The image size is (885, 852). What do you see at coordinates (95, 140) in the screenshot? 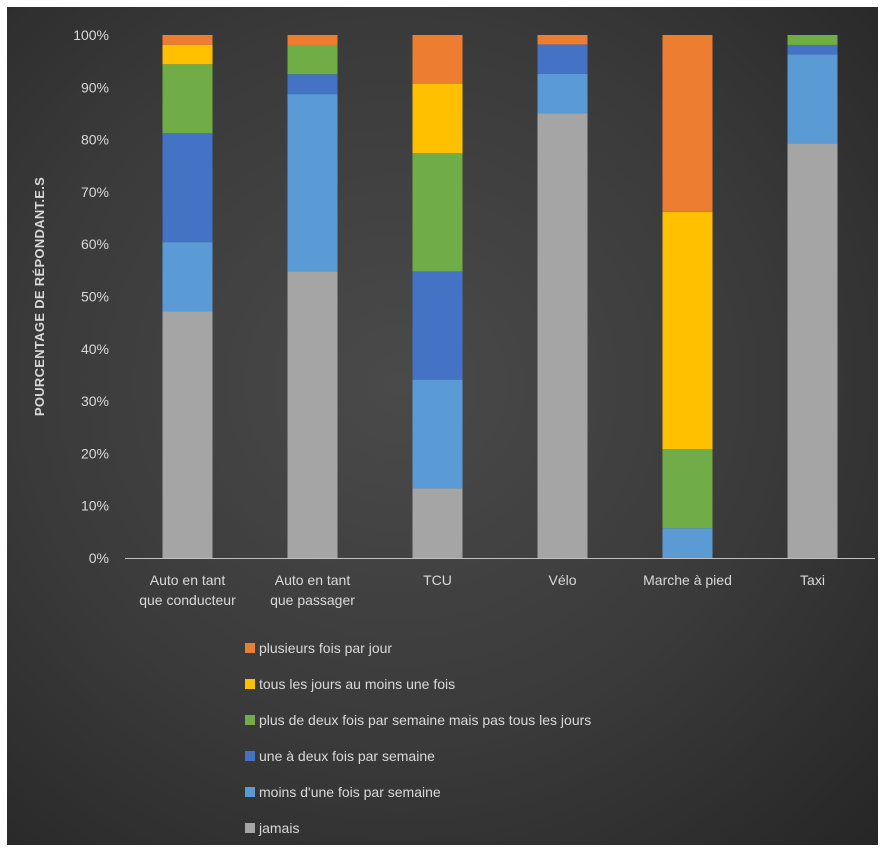
I see `y-tick-label: 80%` at bounding box center [95, 140].